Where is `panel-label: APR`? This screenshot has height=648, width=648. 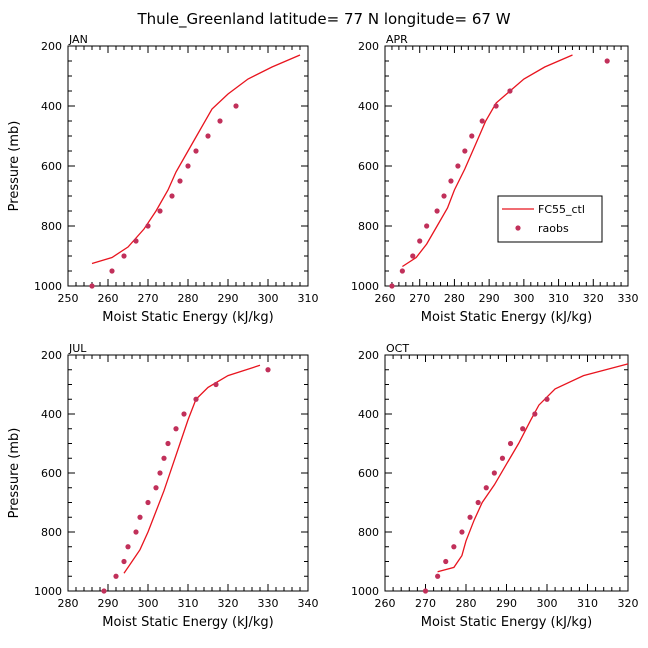
panel-label: APR is located at coordinates (397, 39).